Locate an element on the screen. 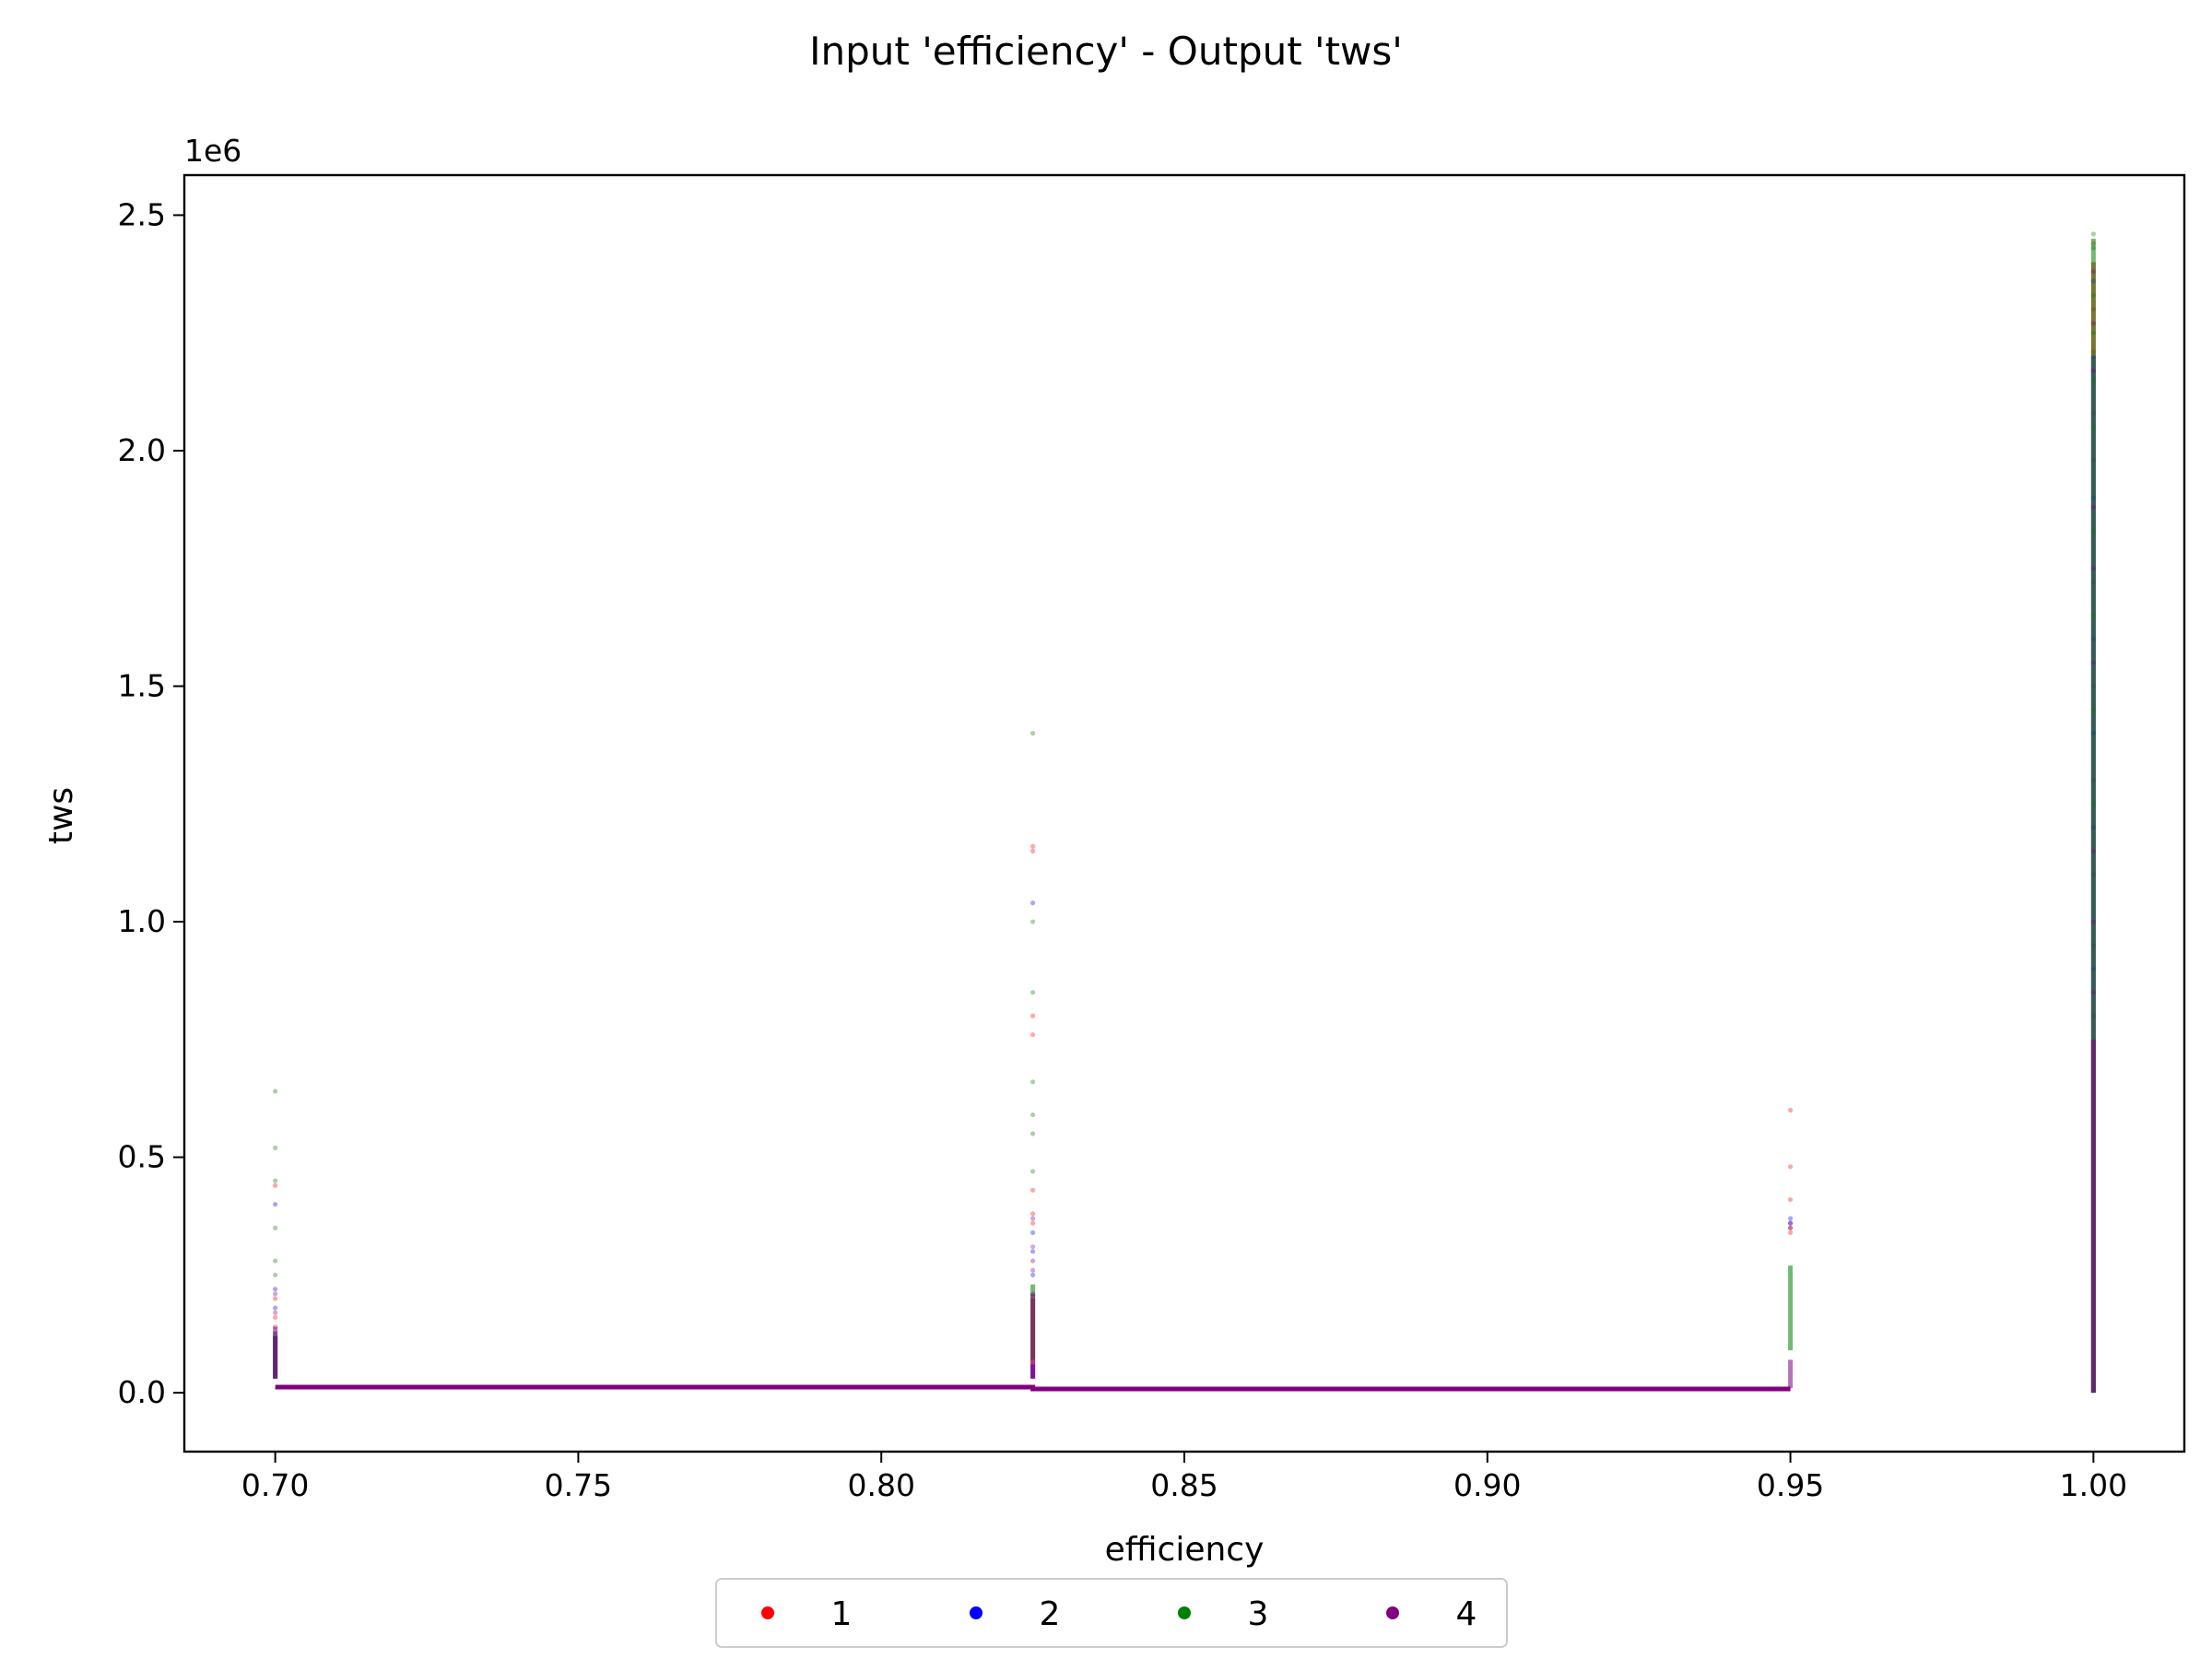  x-axis: 0.70 0.75 0.80 0.85 0.90 0.95 1.00 is located at coordinates (1184, 1477).